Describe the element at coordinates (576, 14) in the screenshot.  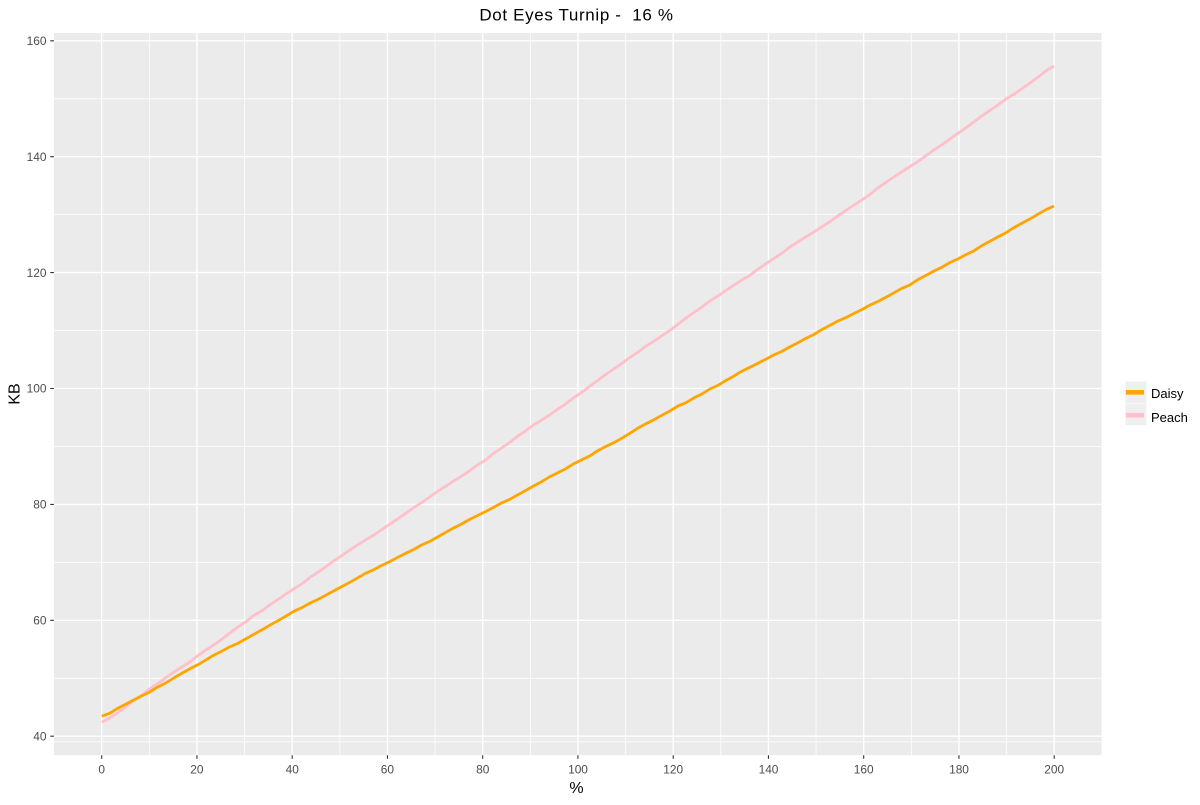
I see `svg-text: Dot Eyes Turnip - 16 %` at that location.